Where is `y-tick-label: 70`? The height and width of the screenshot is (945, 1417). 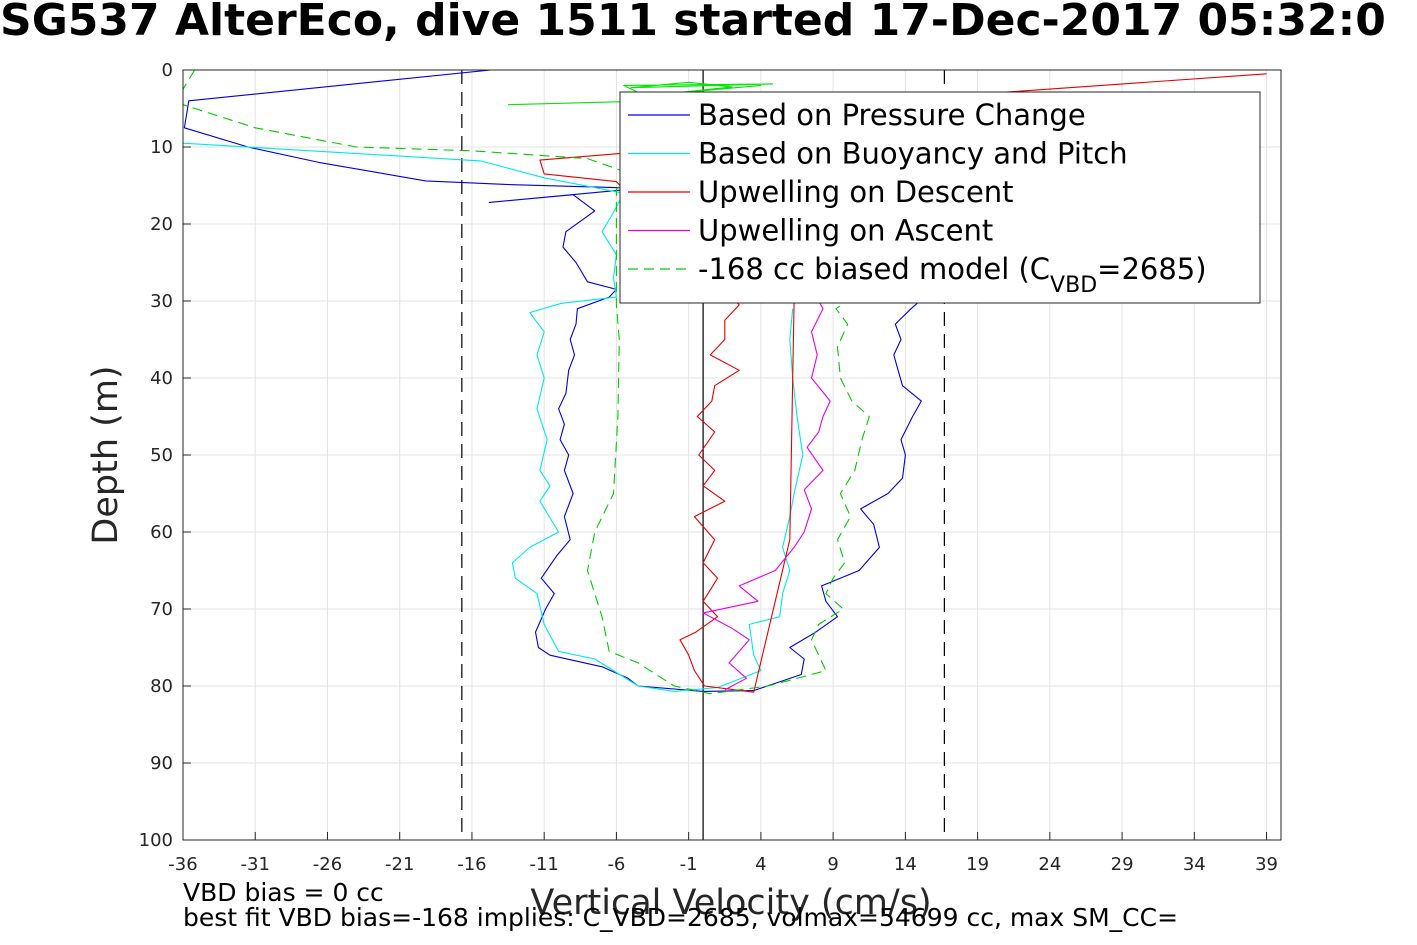 y-tick-label: 70 is located at coordinates (161, 609).